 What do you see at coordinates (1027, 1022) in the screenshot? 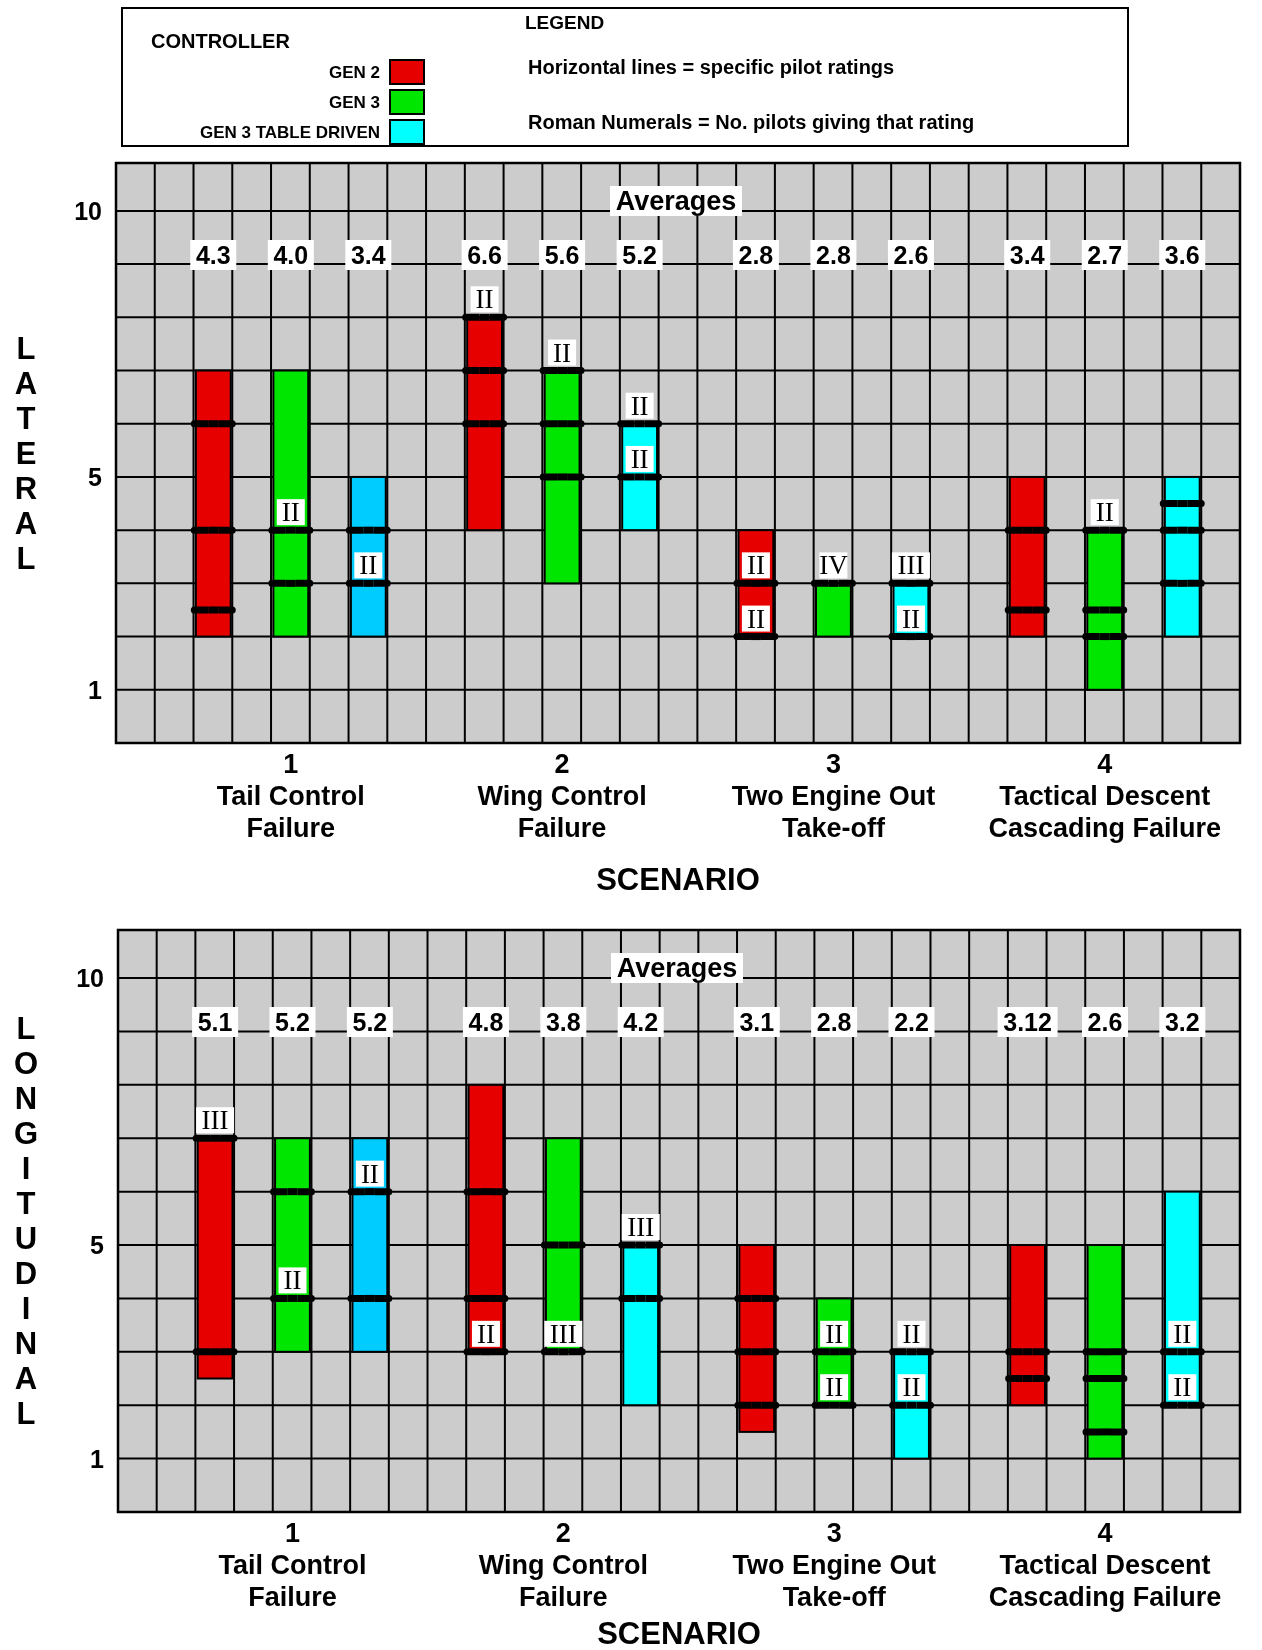
I see `annotation: 3.12` at bounding box center [1027, 1022].